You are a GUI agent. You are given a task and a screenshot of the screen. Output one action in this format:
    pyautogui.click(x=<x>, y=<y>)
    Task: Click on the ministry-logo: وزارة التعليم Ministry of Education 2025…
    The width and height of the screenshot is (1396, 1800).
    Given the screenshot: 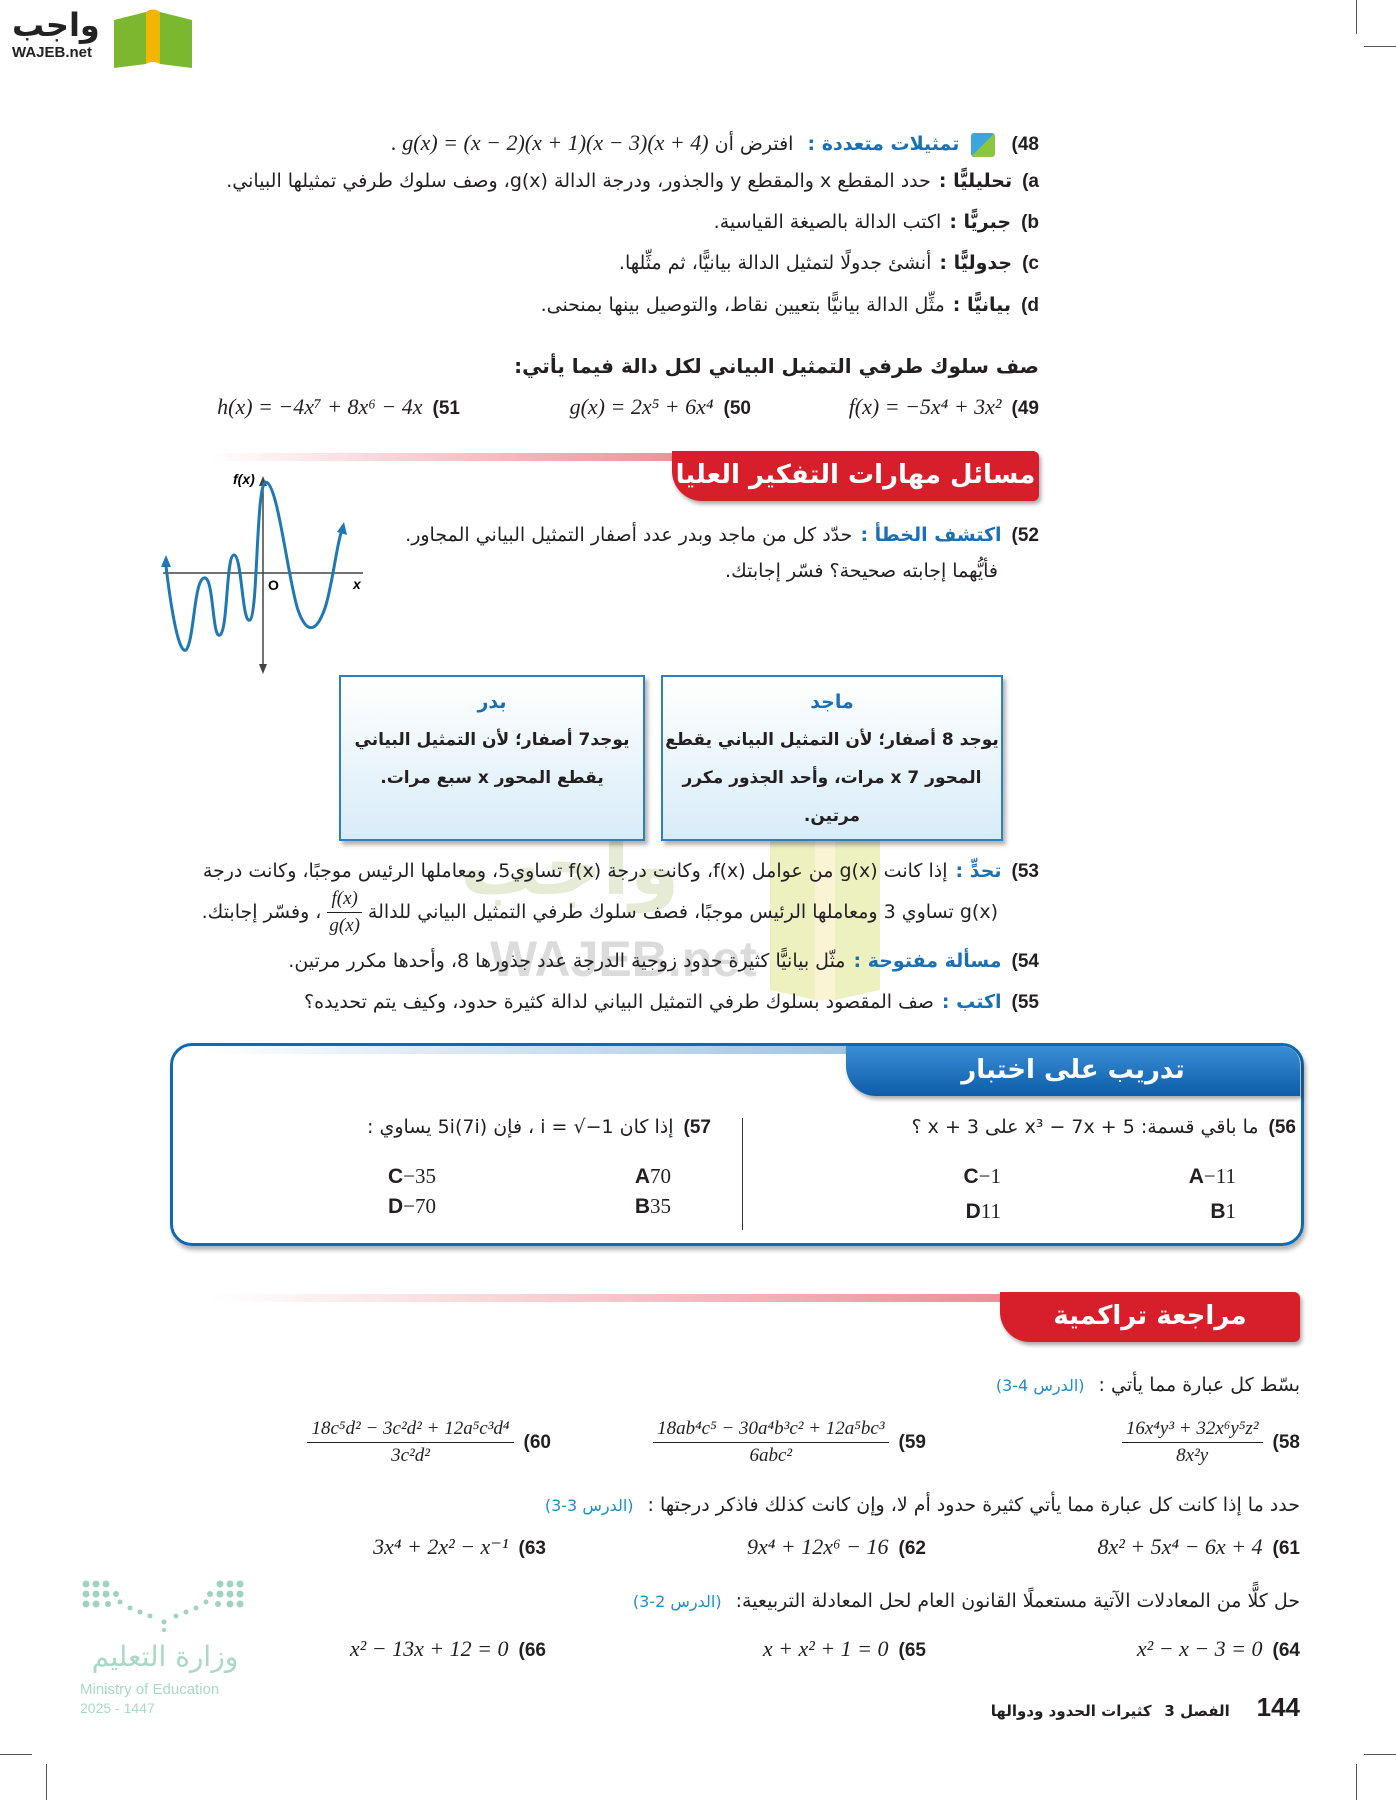 What is the action you would take?
    pyautogui.click(x=167, y=1653)
    